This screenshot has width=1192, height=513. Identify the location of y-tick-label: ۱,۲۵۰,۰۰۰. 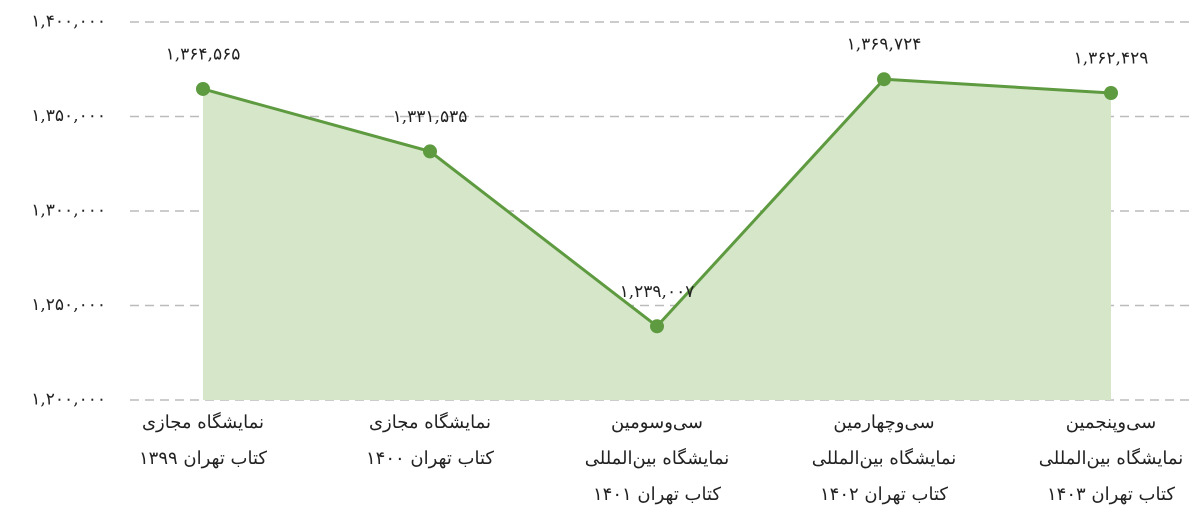
(68, 305).